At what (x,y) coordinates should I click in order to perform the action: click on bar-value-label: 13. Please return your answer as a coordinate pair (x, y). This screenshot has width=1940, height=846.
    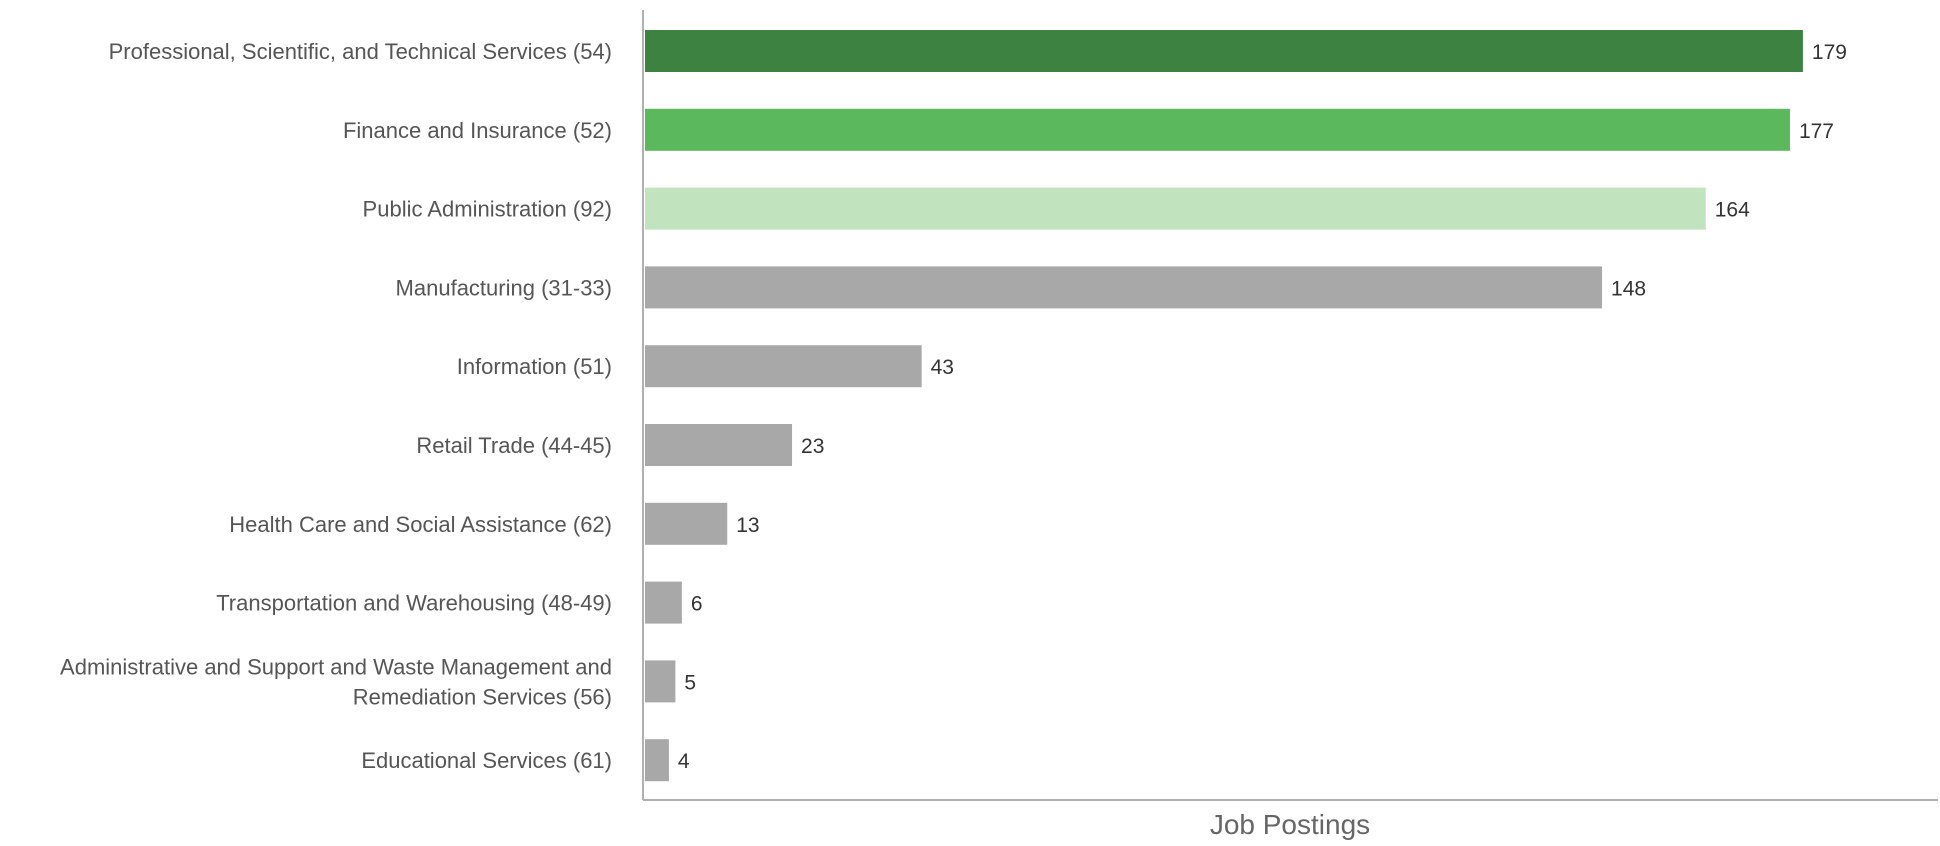
    Looking at the image, I should click on (747, 525).